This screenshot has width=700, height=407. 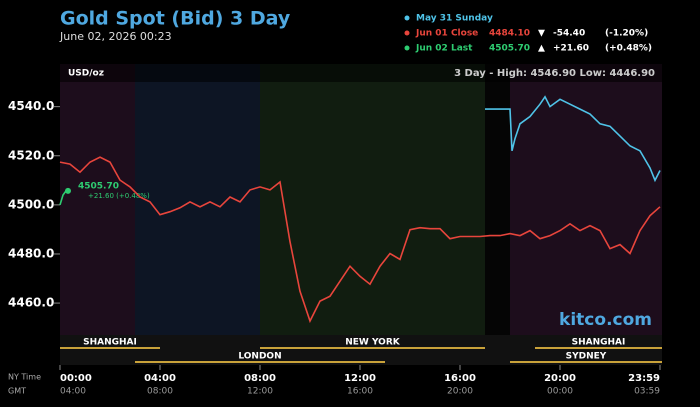 I want to click on x2-tick-label: 08:00, so click(x=160, y=392).